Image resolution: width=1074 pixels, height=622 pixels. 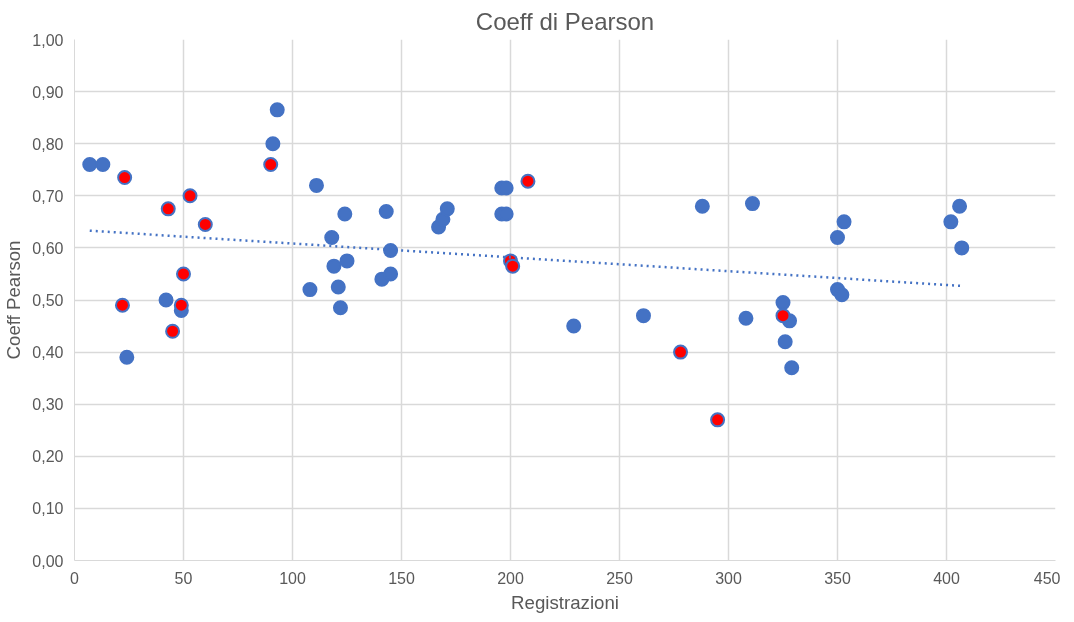 What do you see at coordinates (510, 578) in the screenshot?
I see `x-tick-label: 200` at bounding box center [510, 578].